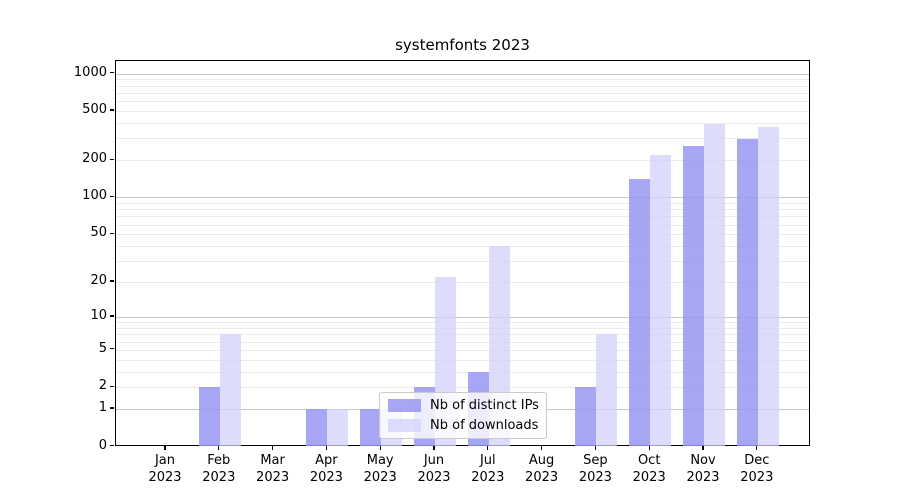 The image size is (900, 500). I want to click on x-tick-label: May 2023, so click(380, 469).